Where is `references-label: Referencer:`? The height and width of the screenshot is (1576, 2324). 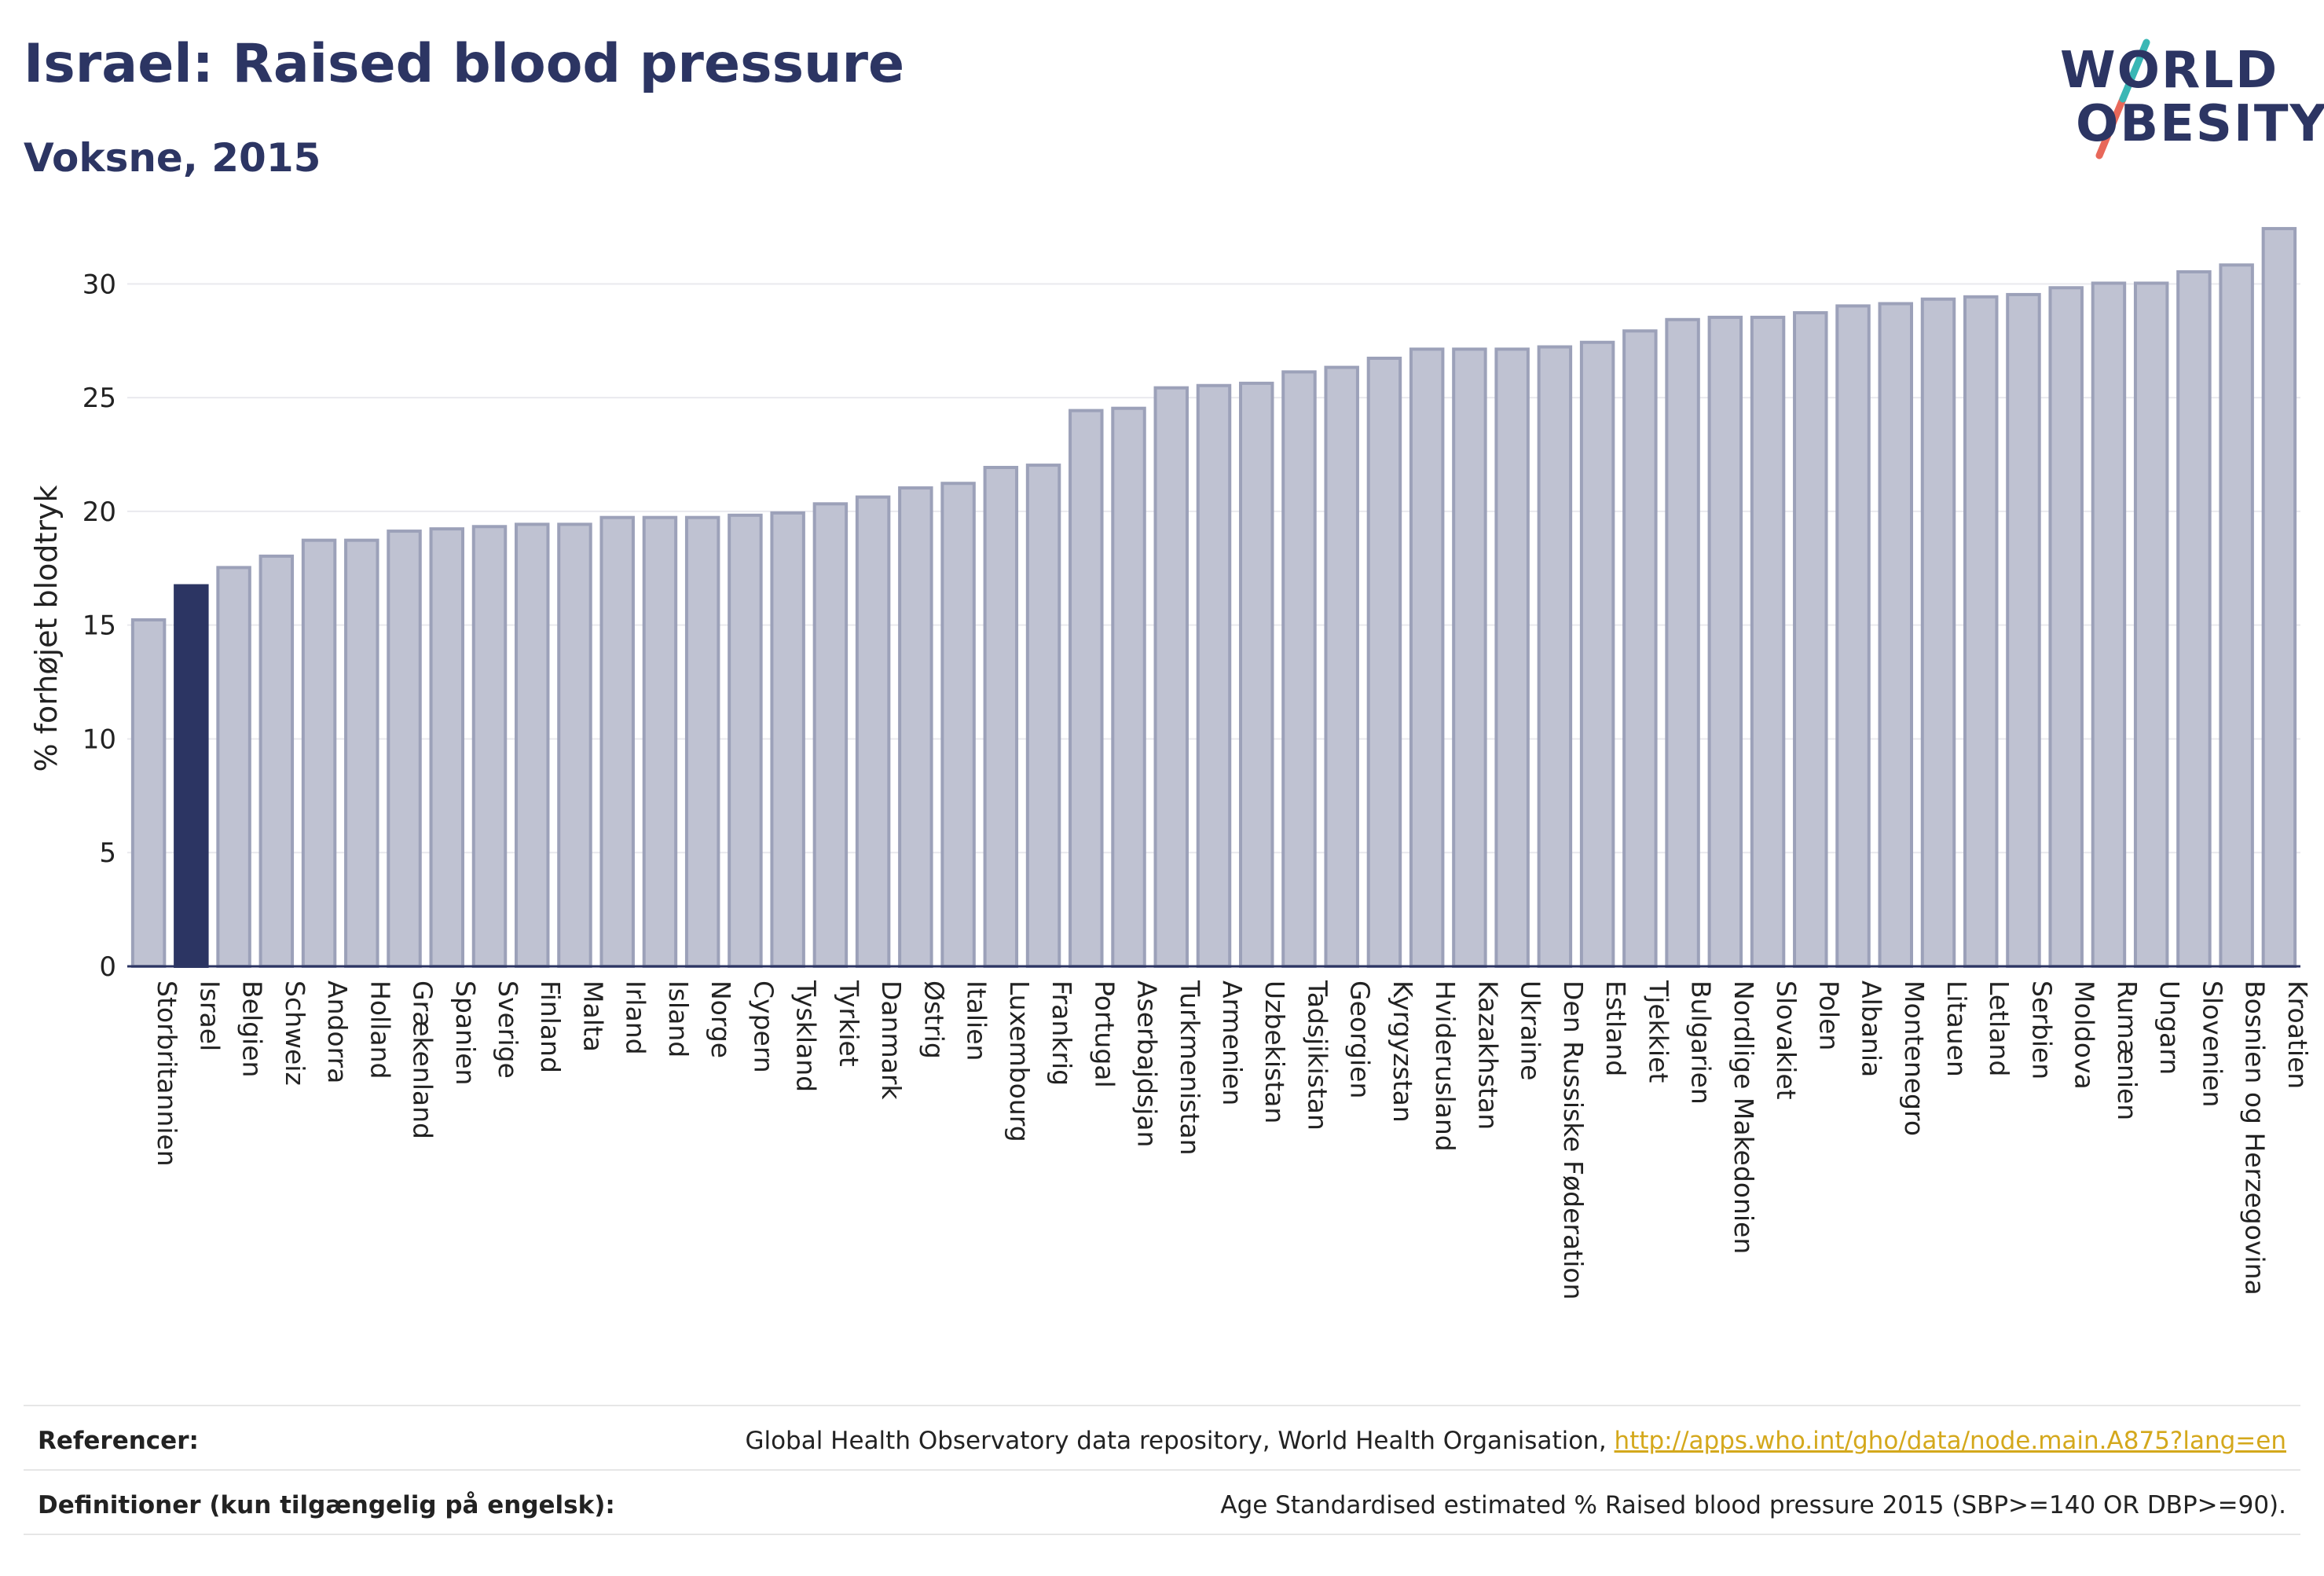 references-label: Referencer: is located at coordinates (118, 1441).